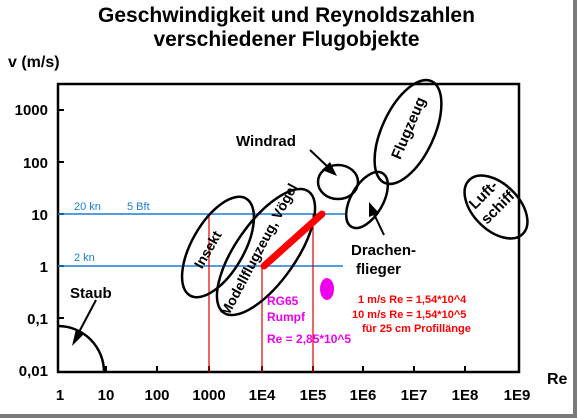 The image size is (577, 418). What do you see at coordinates (84, 258) in the screenshot?
I see `reference-label-2kn: 2 kn` at bounding box center [84, 258].